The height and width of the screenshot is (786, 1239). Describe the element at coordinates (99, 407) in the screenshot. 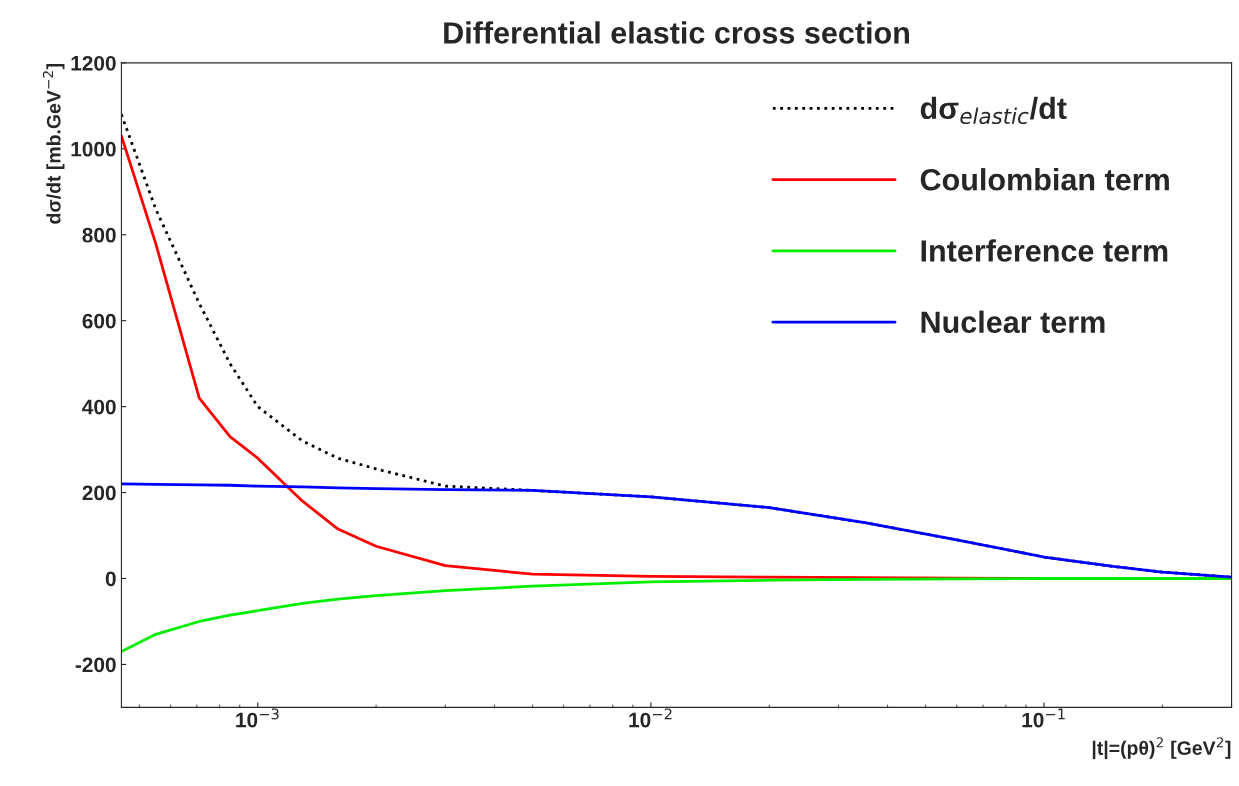

I see `y-tick-label: 400` at that location.